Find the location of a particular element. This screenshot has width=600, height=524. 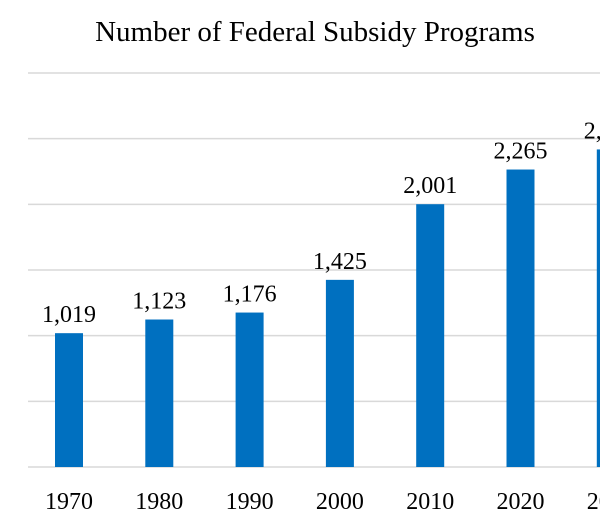

x-tick-label-2020: 2020 is located at coordinates (521, 502).